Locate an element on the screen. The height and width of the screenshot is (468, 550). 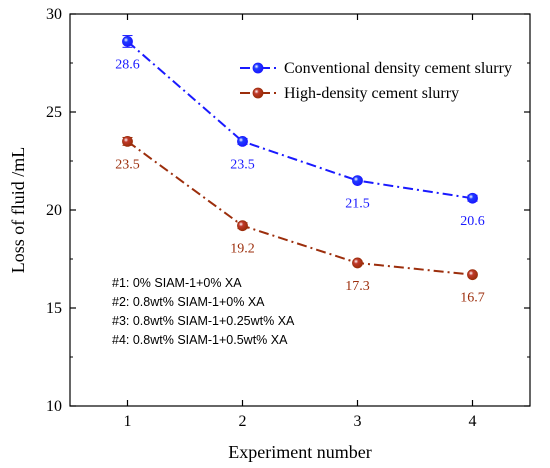
y-tick-label: 10 is located at coordinates (54, 406).